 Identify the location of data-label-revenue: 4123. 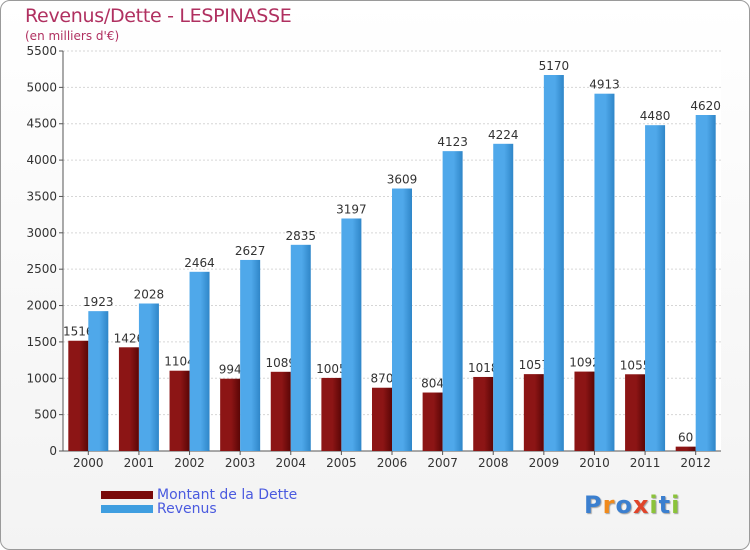
(452, 142).